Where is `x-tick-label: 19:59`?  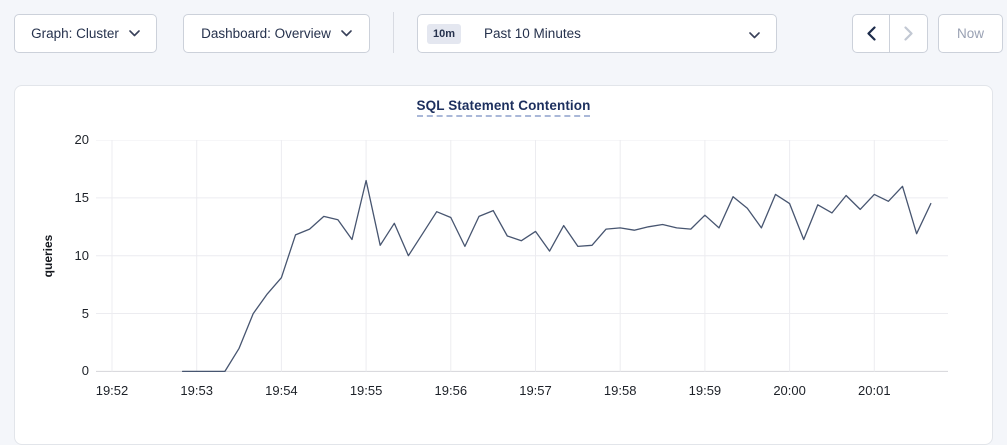 x-tick-label: 19:59 is located at coordinates (705, 390).